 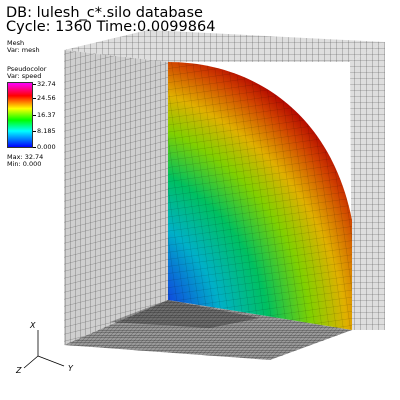 I want to click on database-title: DB: lulesh_c*.silo database, so click(x=104, y=13).